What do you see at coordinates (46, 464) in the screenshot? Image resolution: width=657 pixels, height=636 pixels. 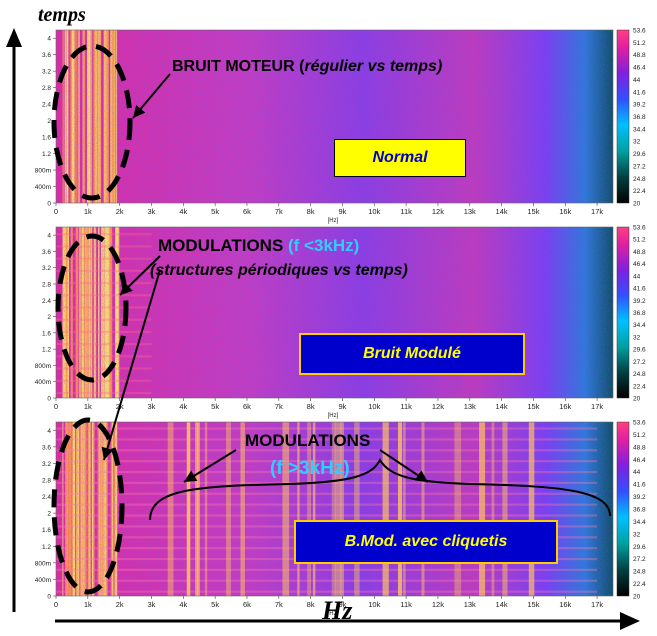 I see `y-tick-label: 3.2` at bounding box center [46, 464].